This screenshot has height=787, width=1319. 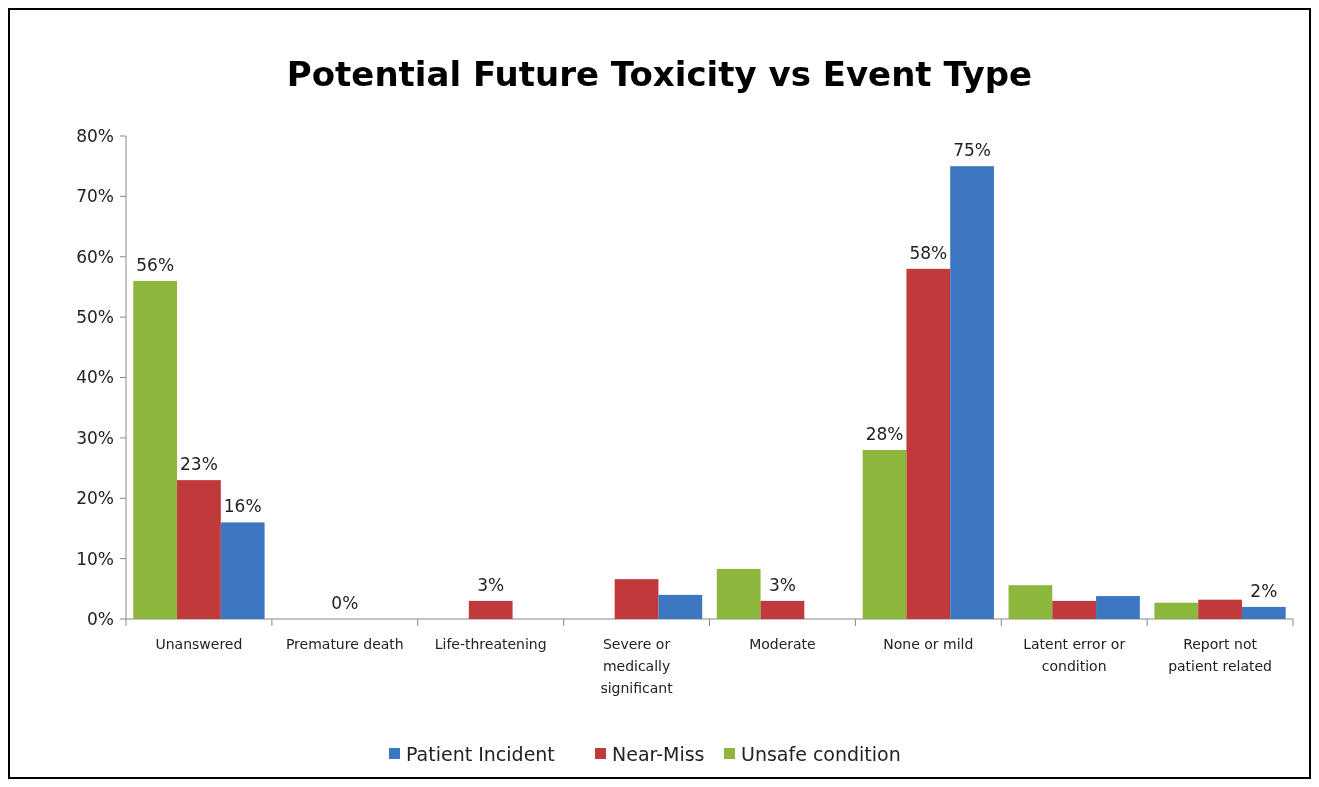 I want to click on data-label: 23%, so click(x=199, y=464).